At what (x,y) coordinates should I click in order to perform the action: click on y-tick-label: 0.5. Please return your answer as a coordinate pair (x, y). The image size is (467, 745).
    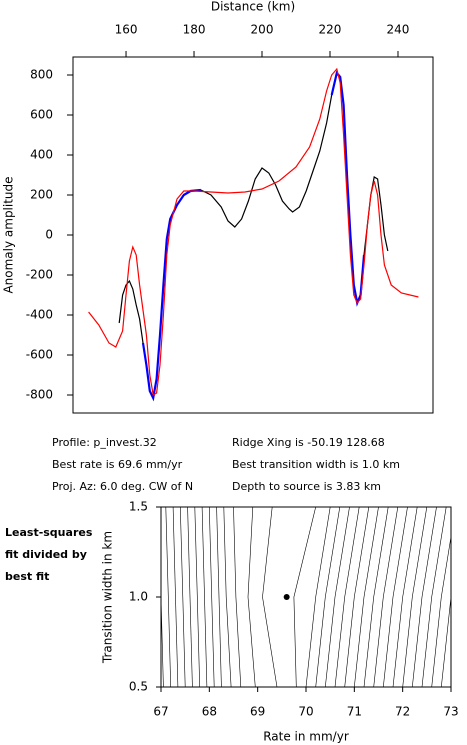
    Looking at the image, I should click on (138, 687).